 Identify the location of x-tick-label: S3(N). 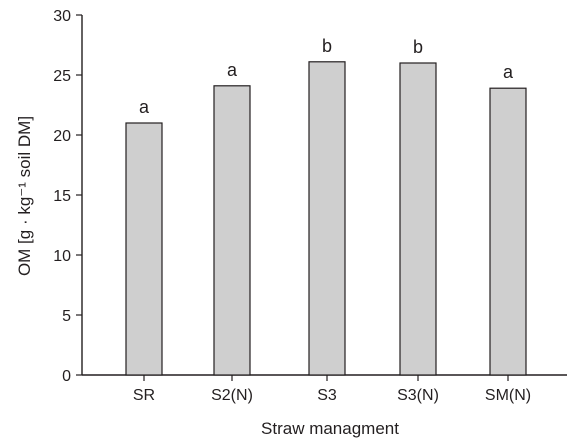
(418, 395).